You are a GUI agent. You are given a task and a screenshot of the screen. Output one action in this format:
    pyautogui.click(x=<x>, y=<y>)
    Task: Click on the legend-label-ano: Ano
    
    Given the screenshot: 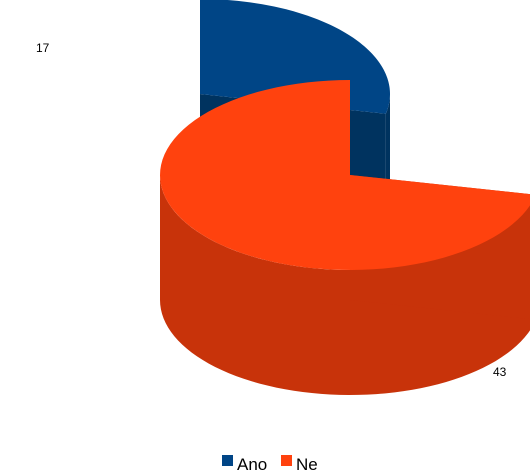 What is the action you would take?
    pyautogui.click(x=252, y=464)
    